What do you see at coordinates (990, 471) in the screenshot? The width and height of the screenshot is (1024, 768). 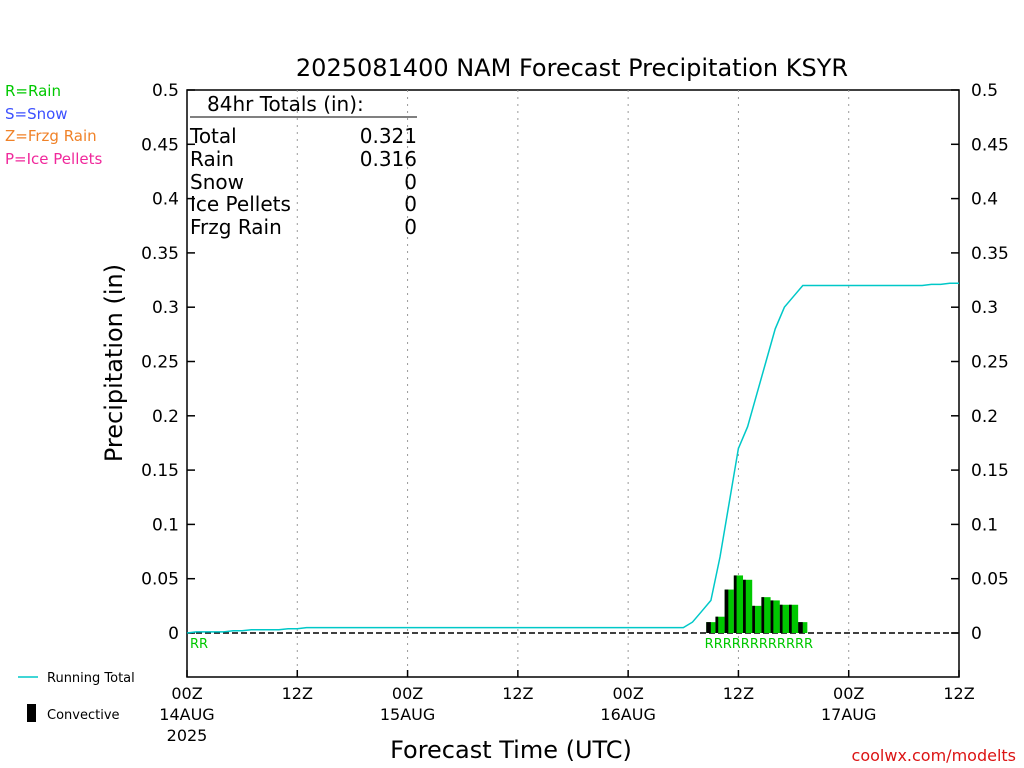 I see `y-tick-label-right-3: 0.15` at bounding box center [990, 471].